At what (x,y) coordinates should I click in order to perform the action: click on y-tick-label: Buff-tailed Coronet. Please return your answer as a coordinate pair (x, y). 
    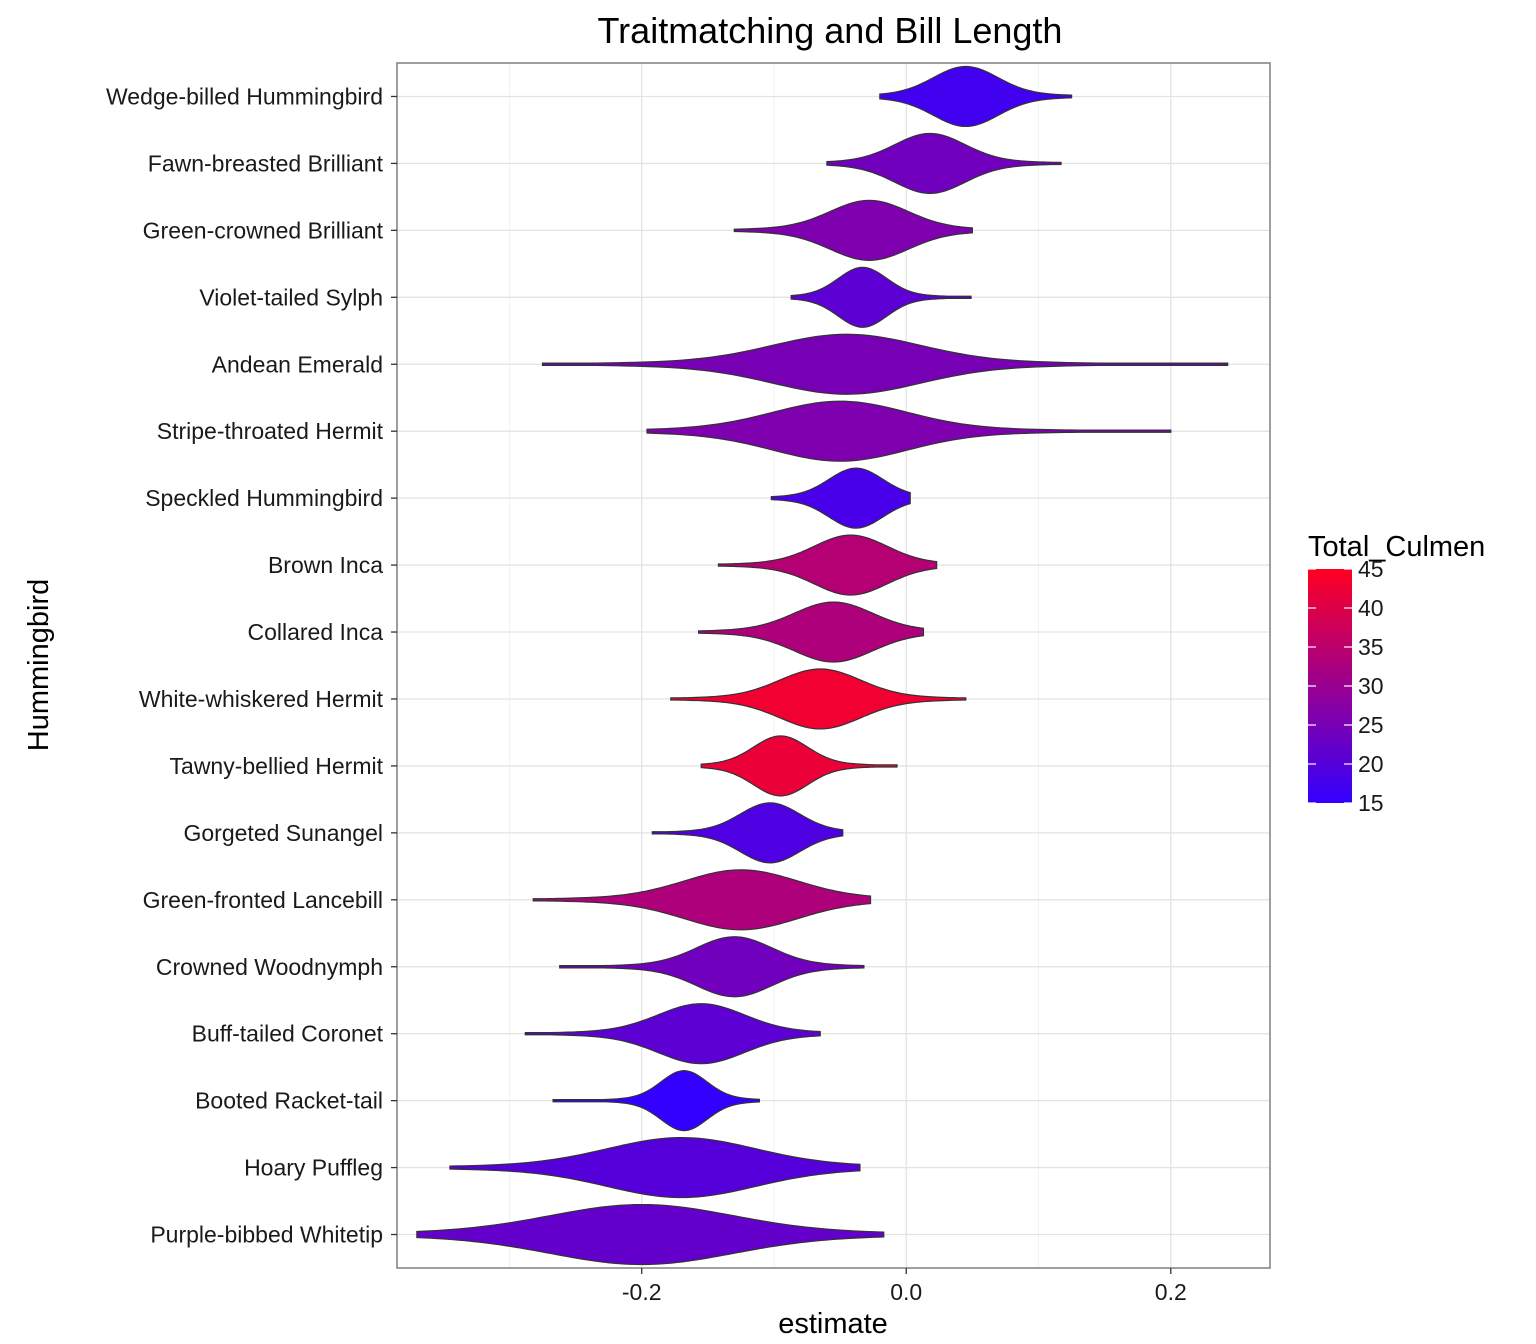
    Looking at the image, I should click on (288, 1034).